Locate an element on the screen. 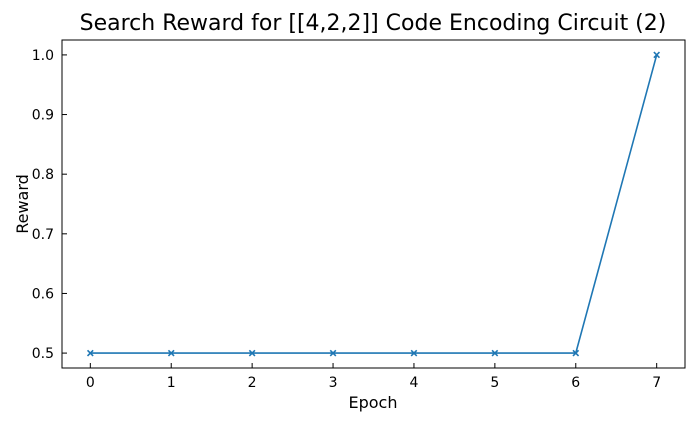  data-point-2-stroke-b is located at coordinates (252, 353).